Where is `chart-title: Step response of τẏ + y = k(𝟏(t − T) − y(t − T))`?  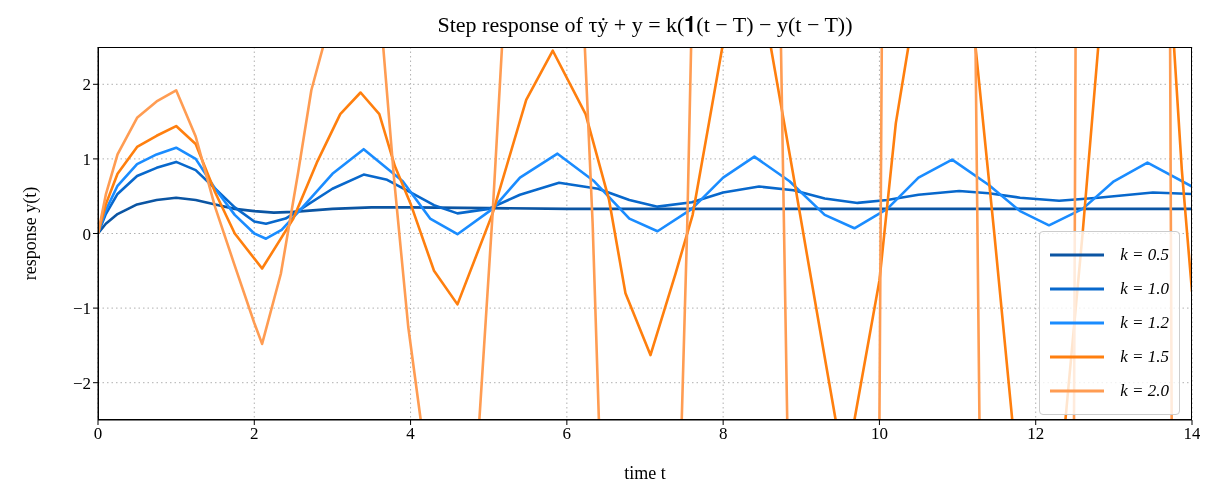 chart-title: Step response of τẏ + y = k(𝟏(t − T) − y(t − T)) is located at coordinates (645, 25).